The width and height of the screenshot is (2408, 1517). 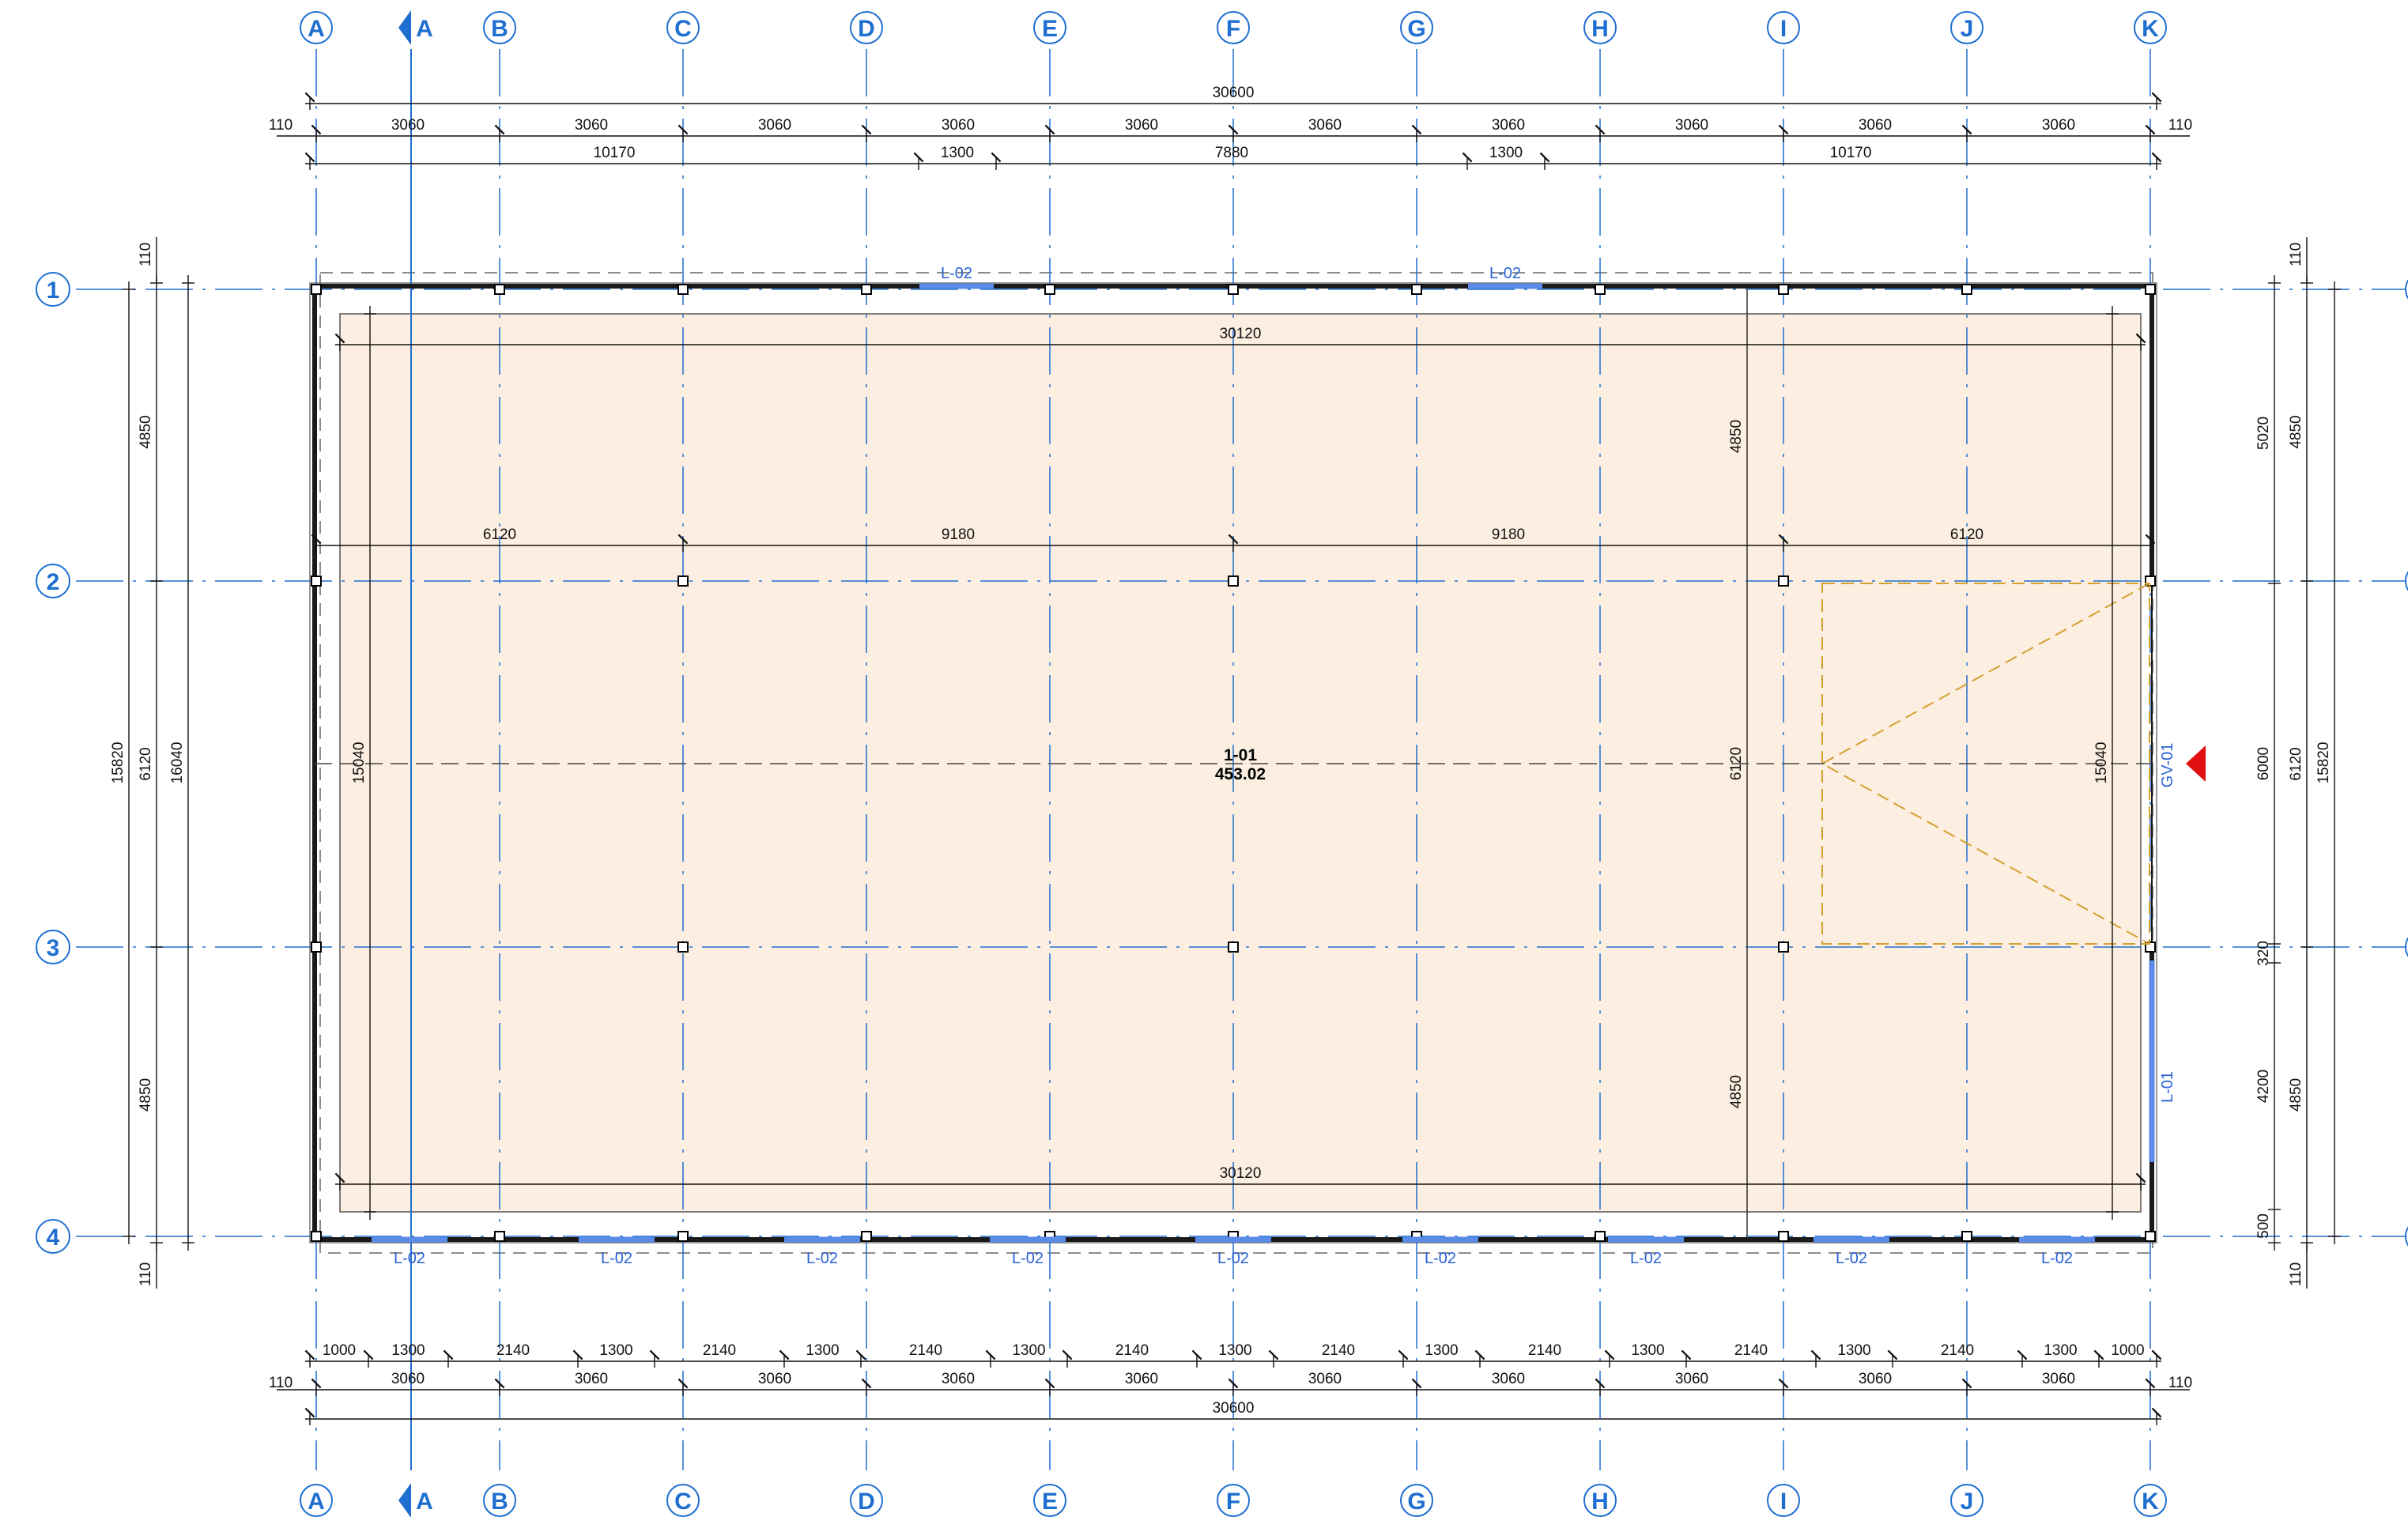 I want to click on dimension-text: 9180, so click(x=958, y=534).